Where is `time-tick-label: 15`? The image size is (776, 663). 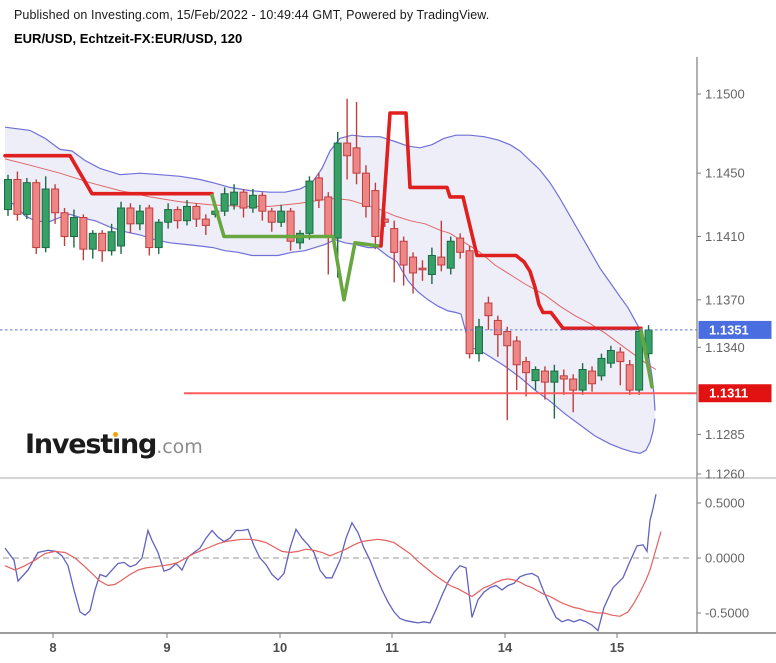
time-tick-label: 15 is located at coordinates (617, 647).